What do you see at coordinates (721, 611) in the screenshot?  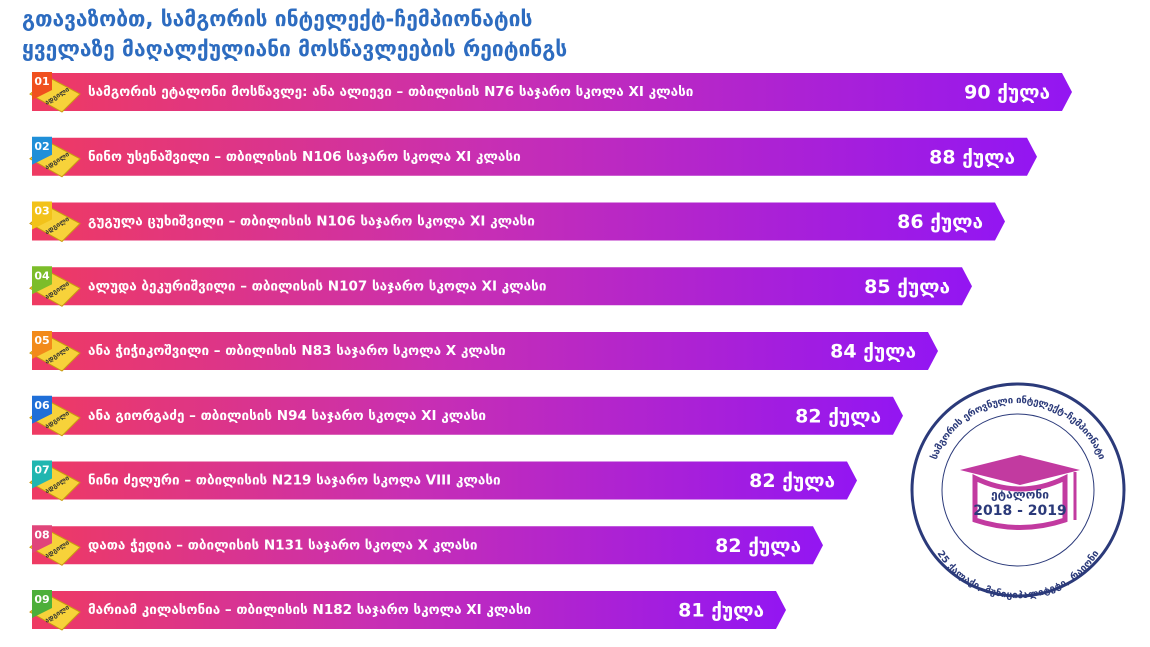 I see `row-score: 81 ქულა` at bounding box center [721, 611].